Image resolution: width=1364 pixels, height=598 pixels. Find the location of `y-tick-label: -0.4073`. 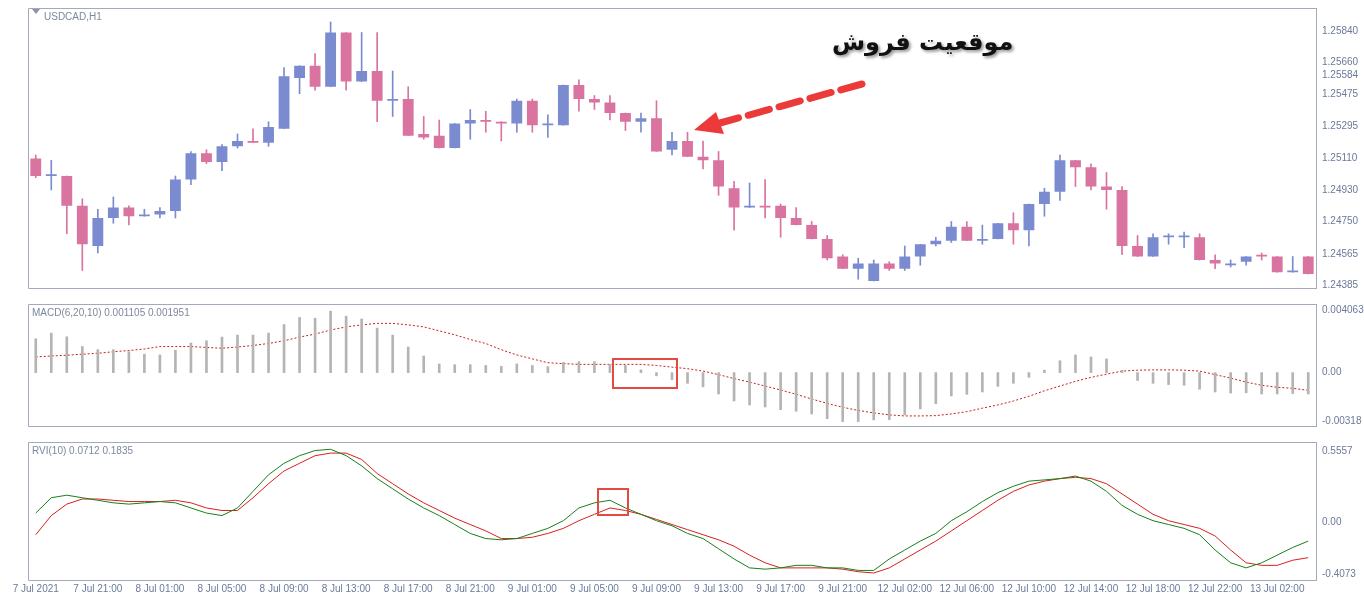

y-tick-label: -0.4073 is located at coordinates (1339, 573).